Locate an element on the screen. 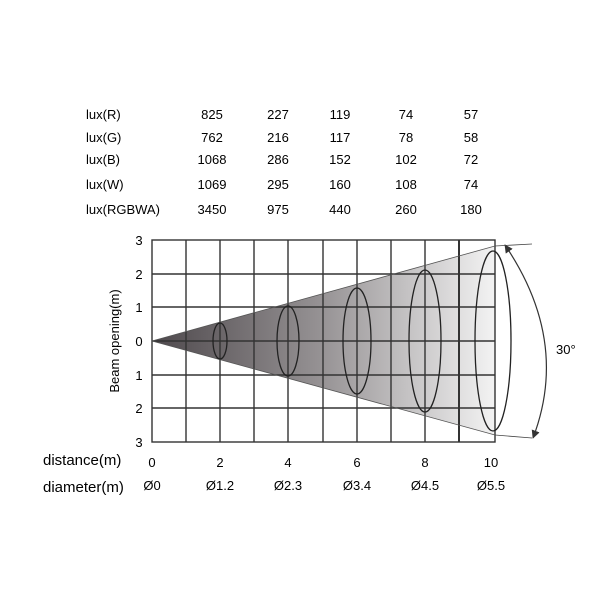 The width and height of the screenshot is (600, 600). y-axis-ticks: 3 2 1 0 1 2 3 is located at coordinates (138, 341).